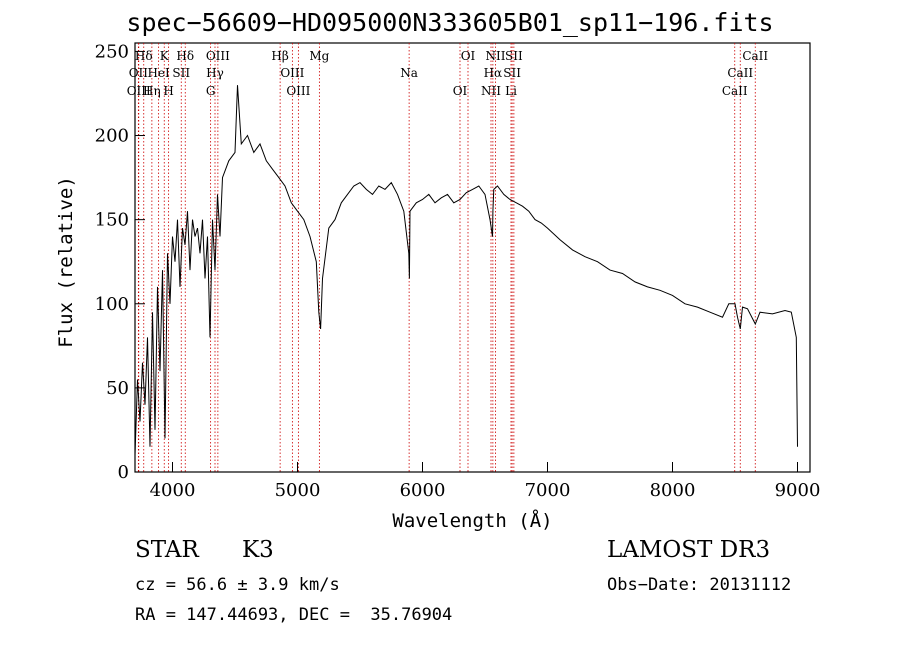 This screenshot has width=900, height=649. I want to click on x-tick-label: 8000, so click(673, 490).